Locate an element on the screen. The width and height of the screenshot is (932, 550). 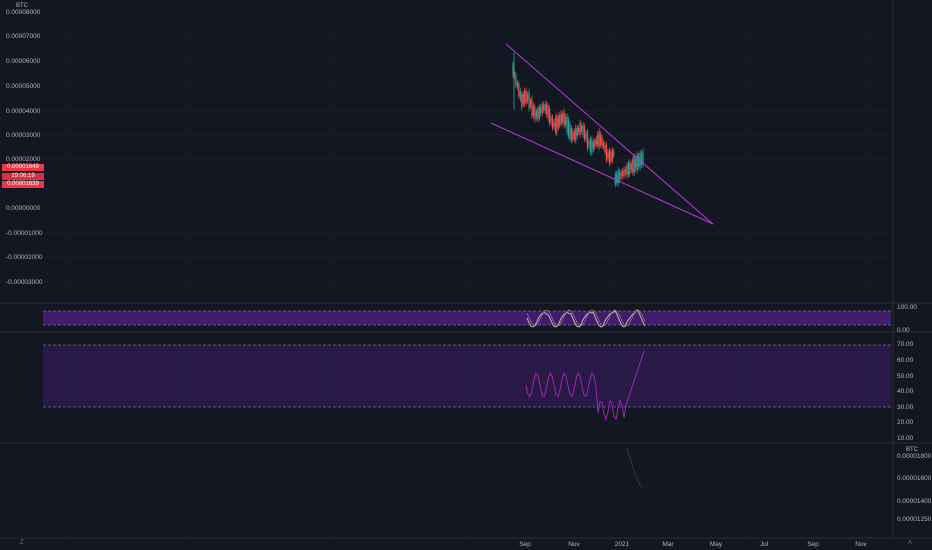
rsi-band is located at coordinates (467, 376).